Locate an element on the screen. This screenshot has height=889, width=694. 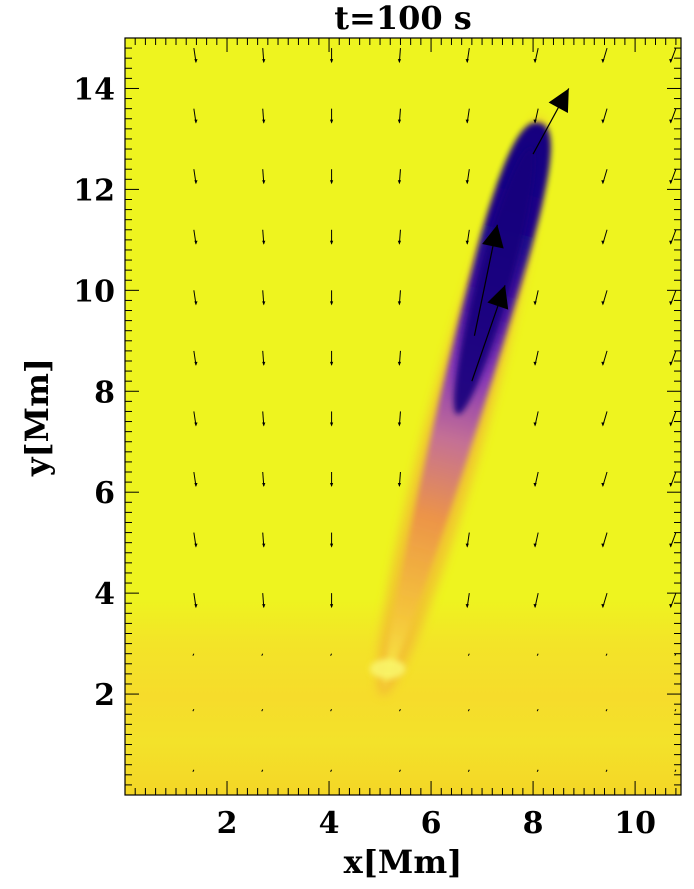
x-axis-label: x[Mm] is located at coordinates (403, 862).